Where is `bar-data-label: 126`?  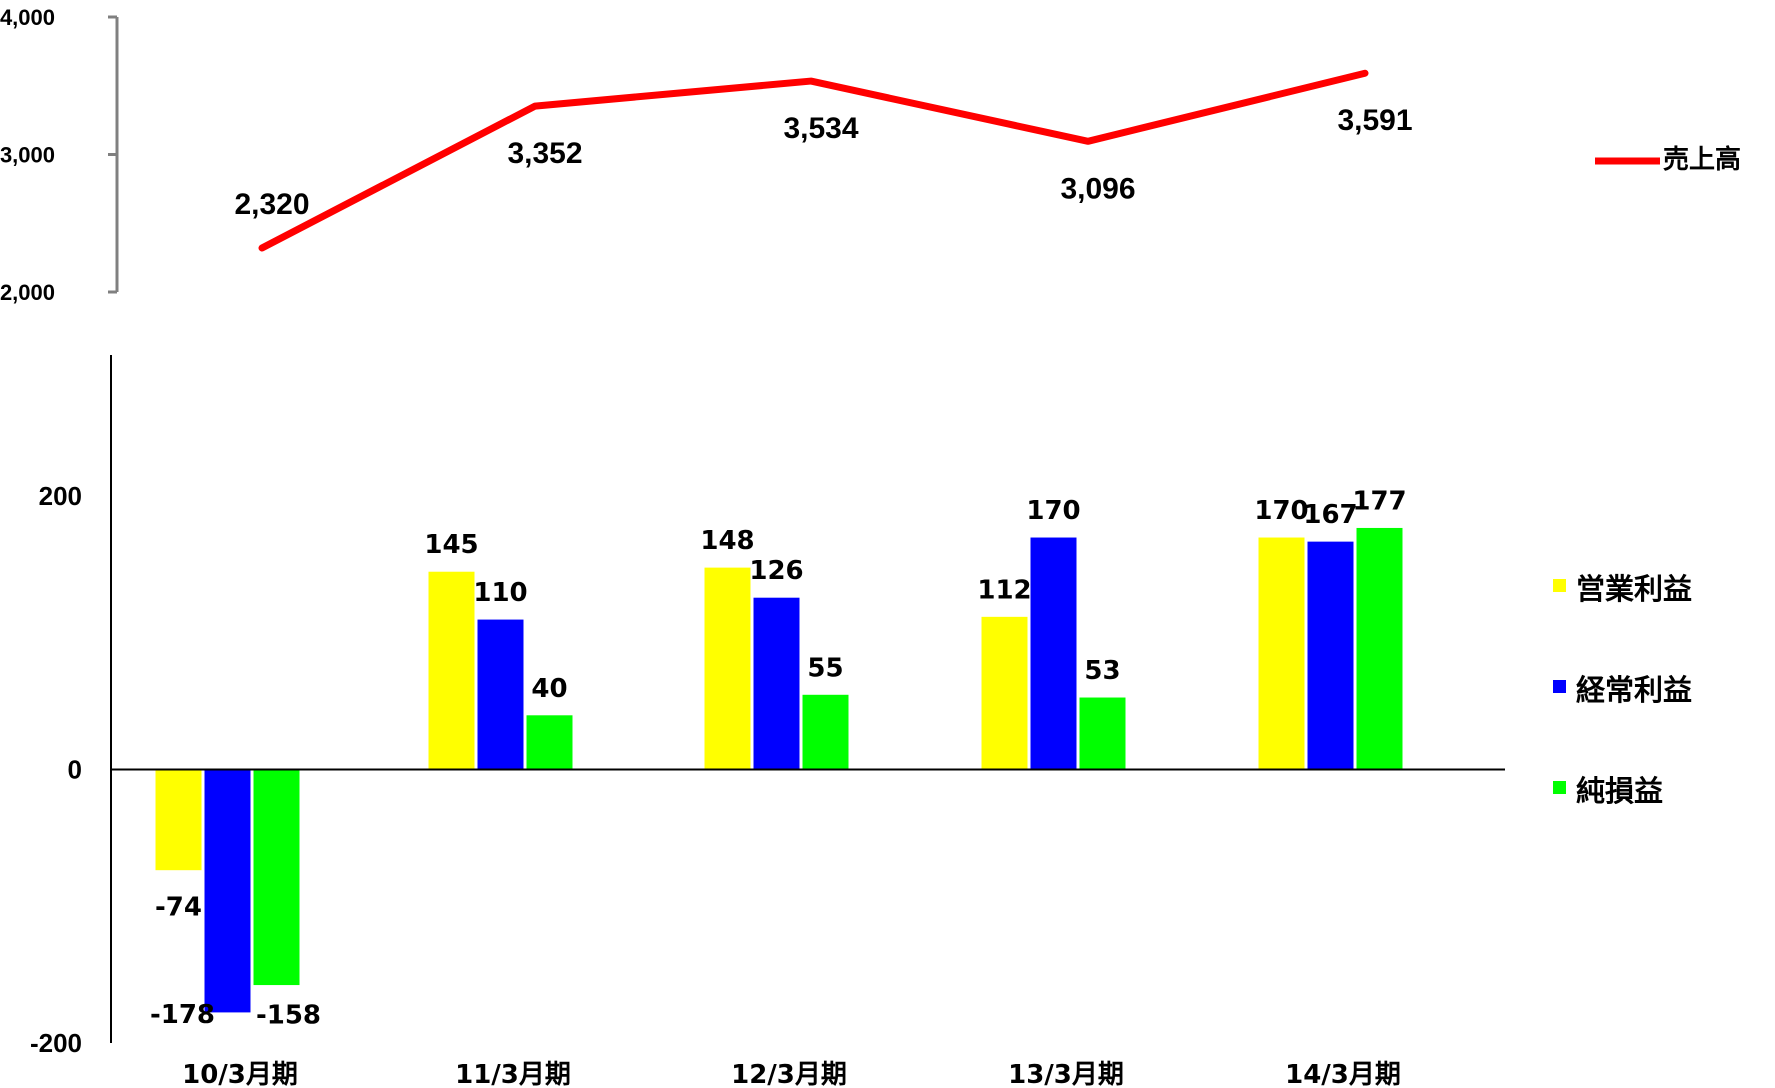 bar-data-label: 126 is located at coordinates (776, 571).